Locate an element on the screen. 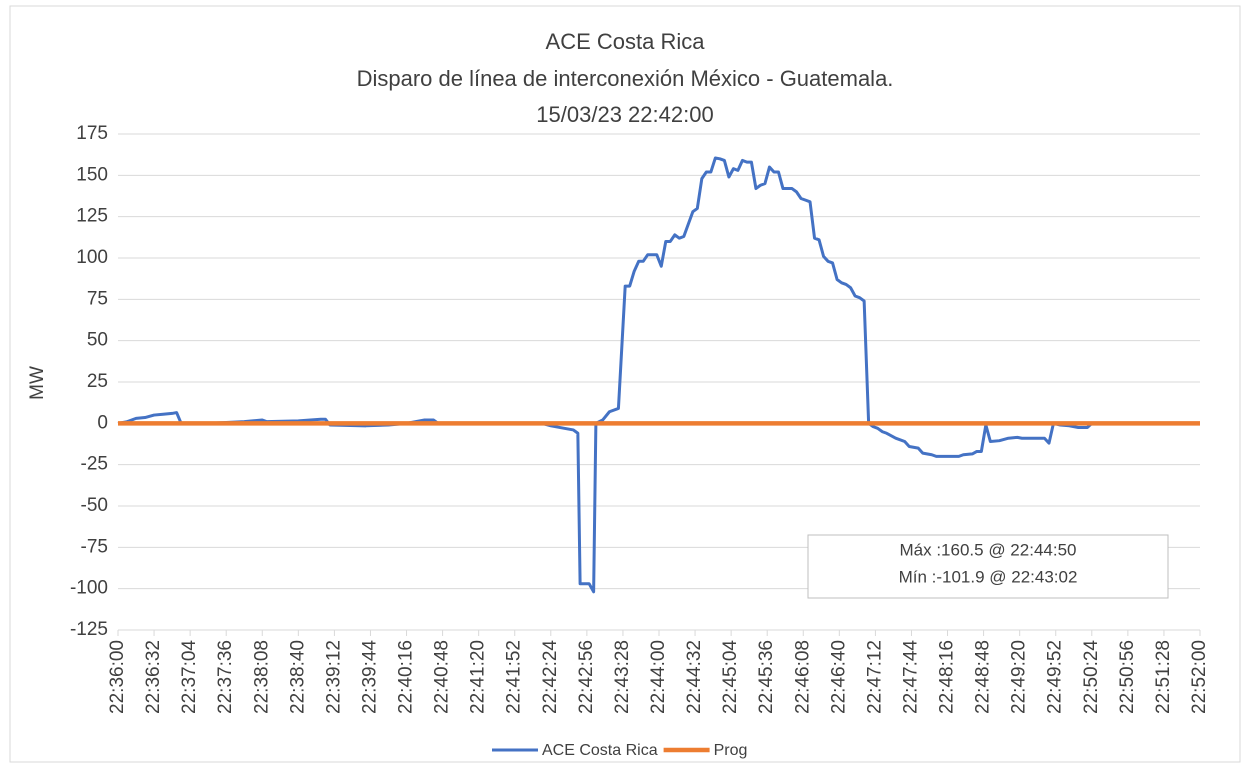  chart-date: 15/03/23 22:42:00 is located at coordinates (624, 114).